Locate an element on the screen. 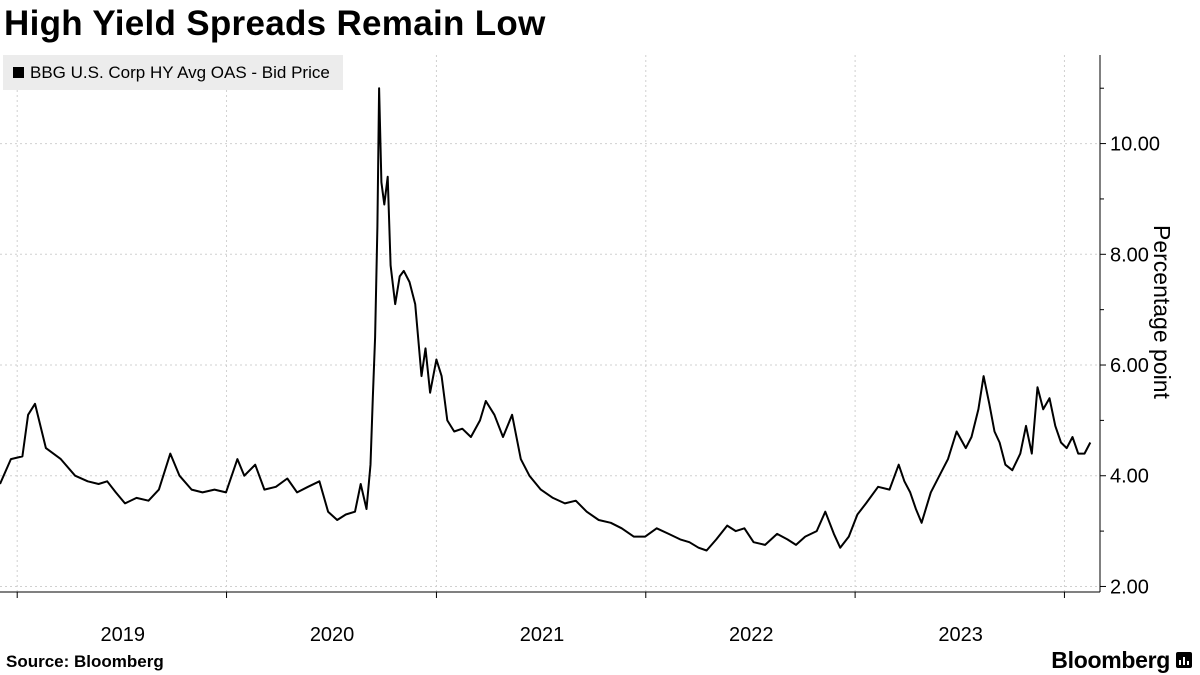 This screenshot has height=675, width=1200. x-tick-label: 2019 is located at coordinates (122, 635).